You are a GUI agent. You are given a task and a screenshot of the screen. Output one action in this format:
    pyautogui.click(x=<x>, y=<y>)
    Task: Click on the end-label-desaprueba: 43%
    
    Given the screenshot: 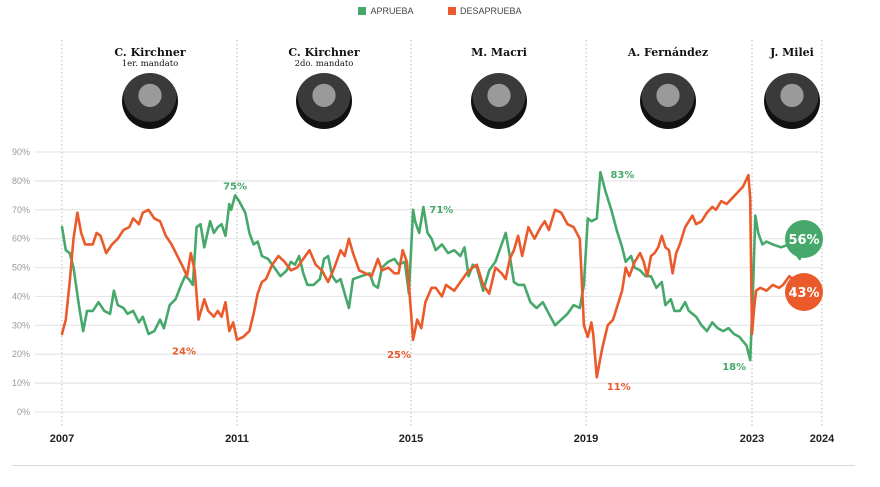 What is the action you would take?
    pyautogui.click(x=804, y=292)
    